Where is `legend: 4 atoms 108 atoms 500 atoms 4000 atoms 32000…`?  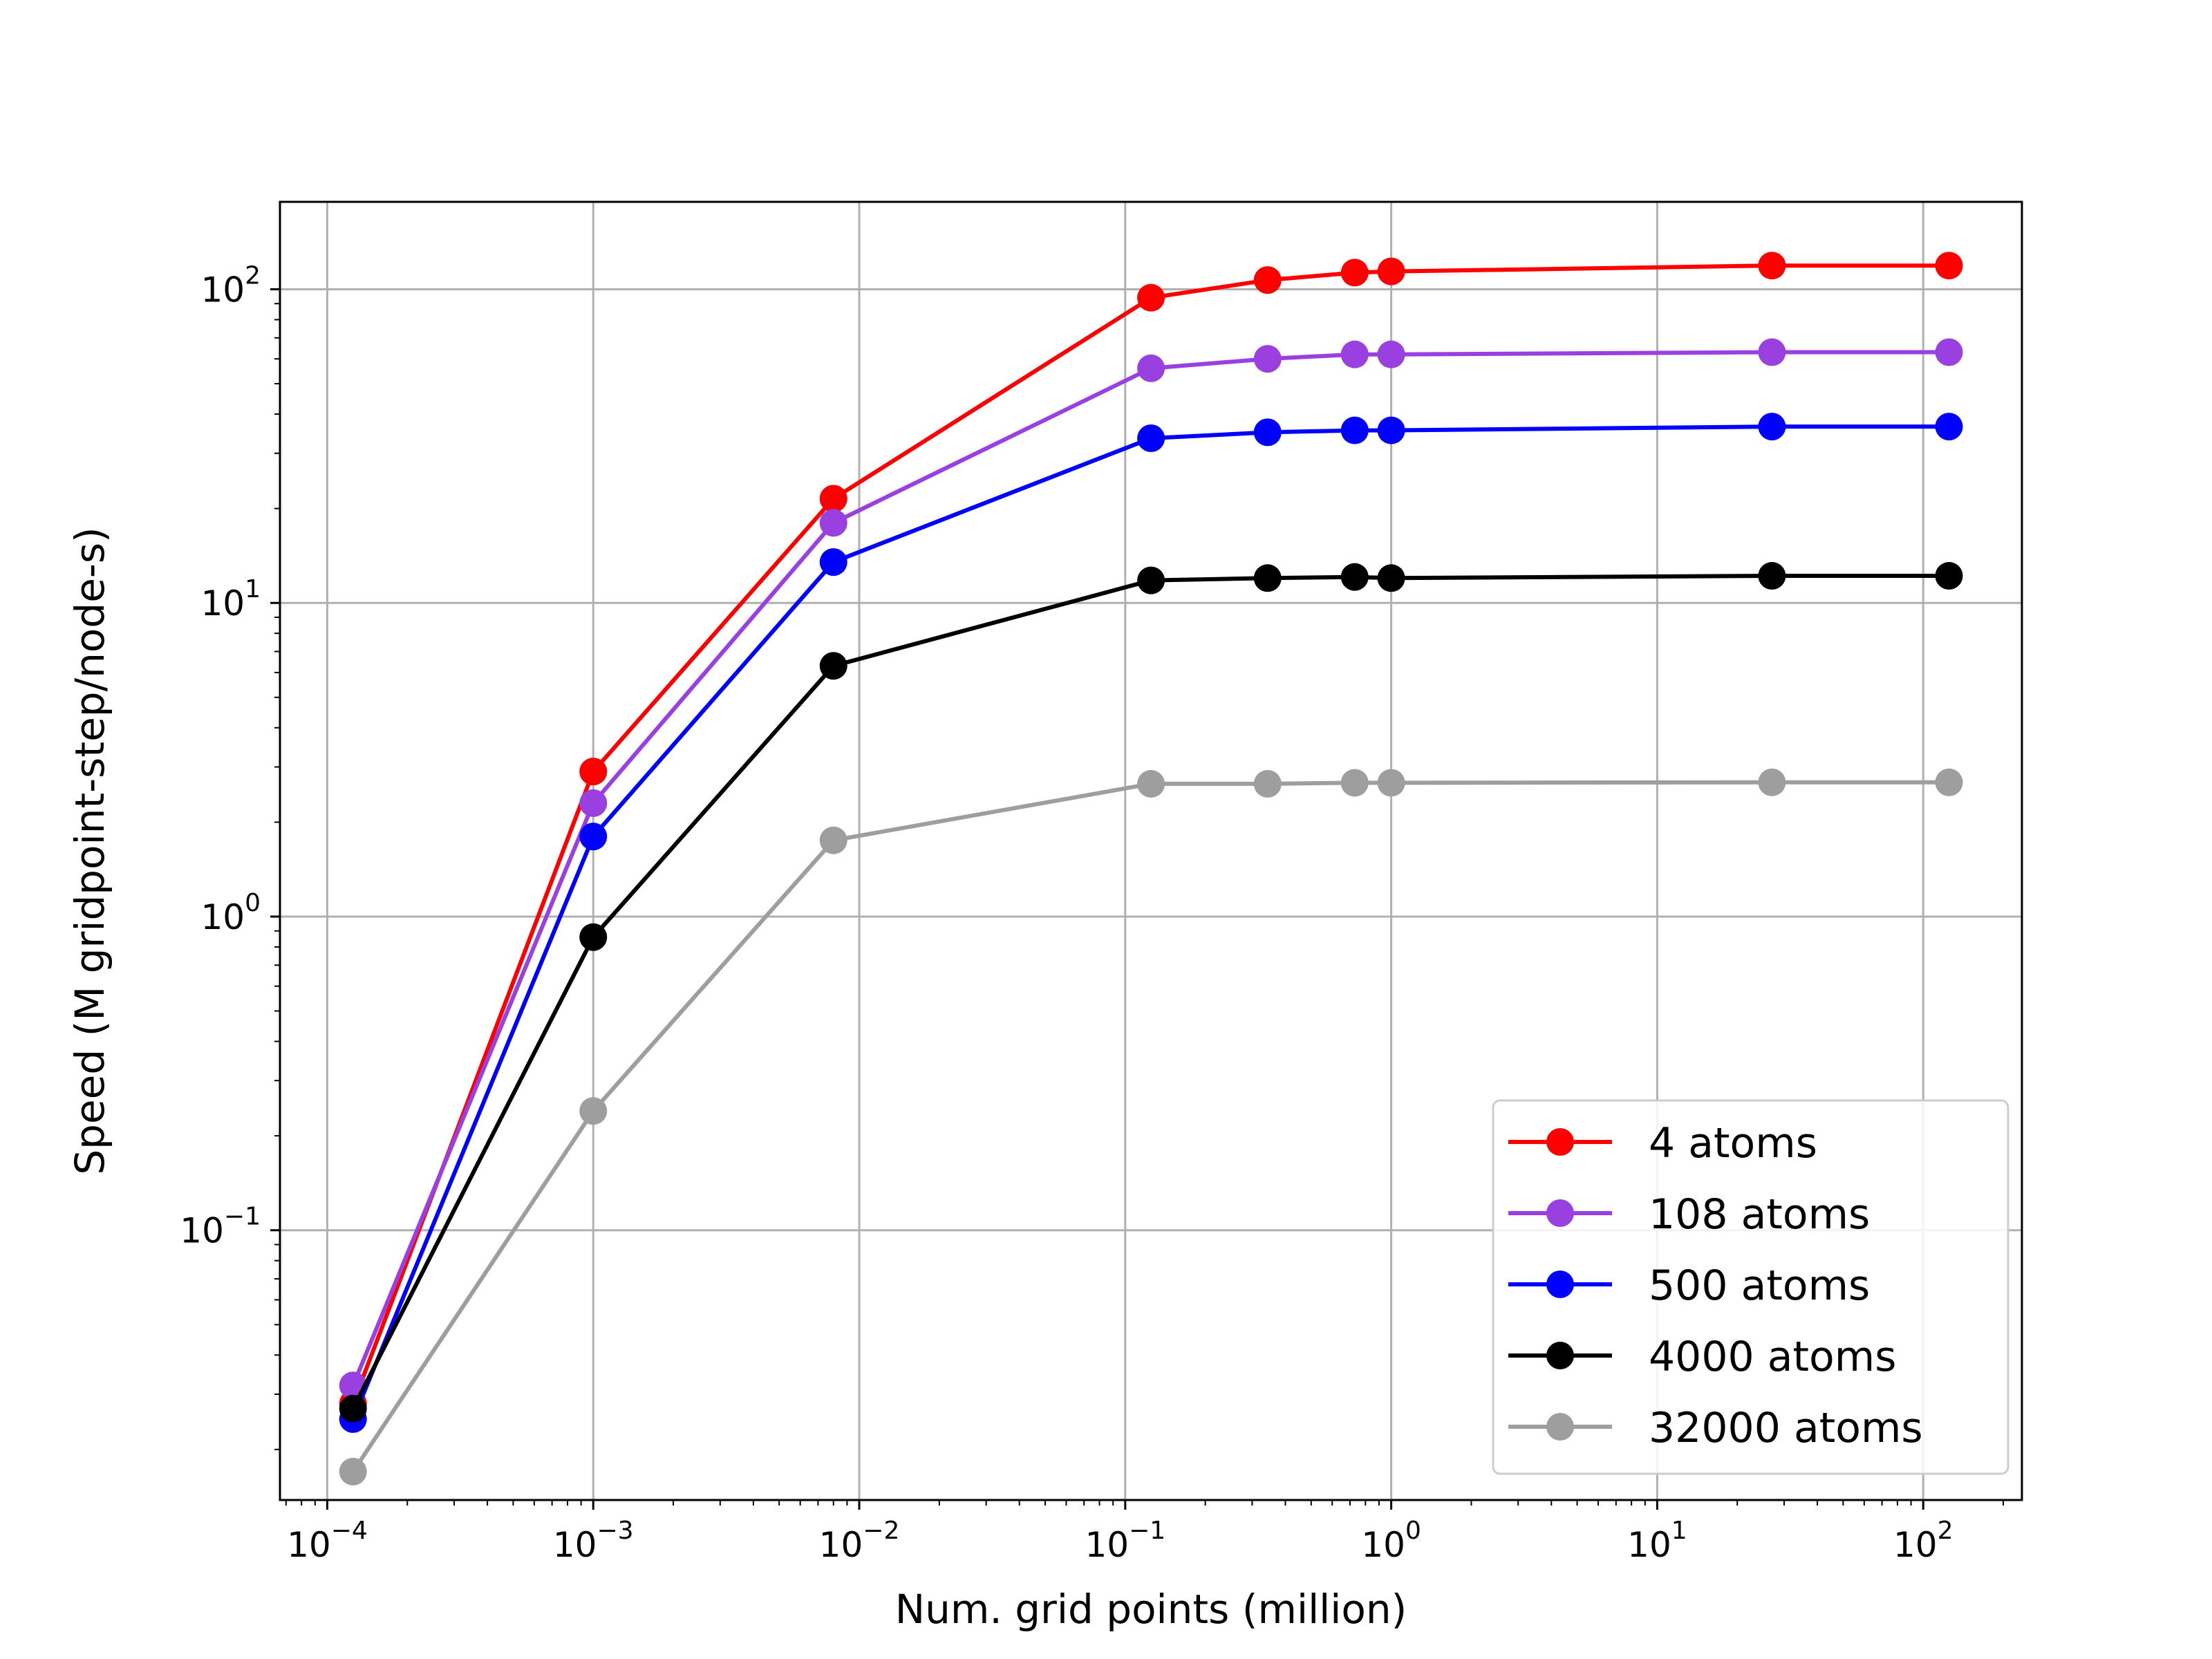 legend: 4 atoms 108 atoms 500 atoms 4000 atoms 32000… is located at coordinates (1750, 1287).